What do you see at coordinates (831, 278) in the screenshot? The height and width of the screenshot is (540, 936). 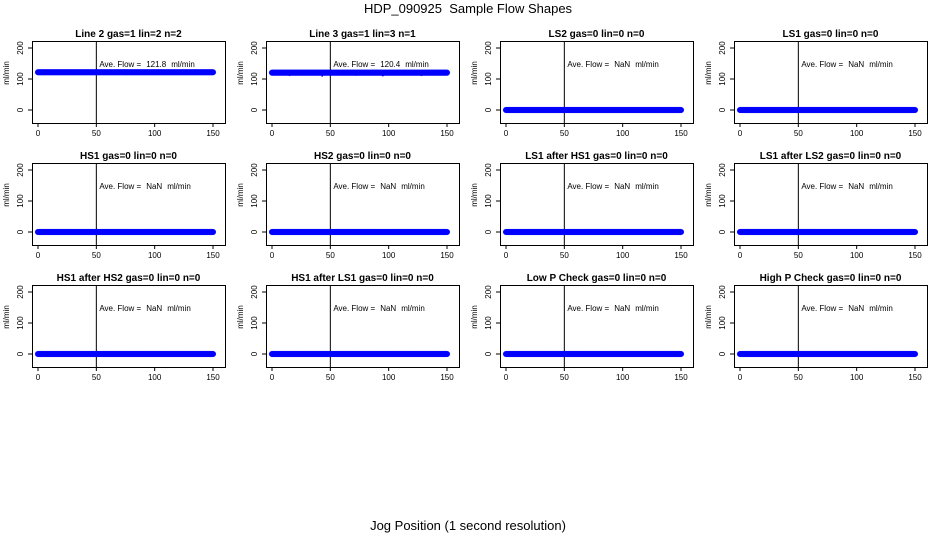 I see `panel-title: High P Check gas=0 lin=0 n=0` at bounding box center [831, 278].